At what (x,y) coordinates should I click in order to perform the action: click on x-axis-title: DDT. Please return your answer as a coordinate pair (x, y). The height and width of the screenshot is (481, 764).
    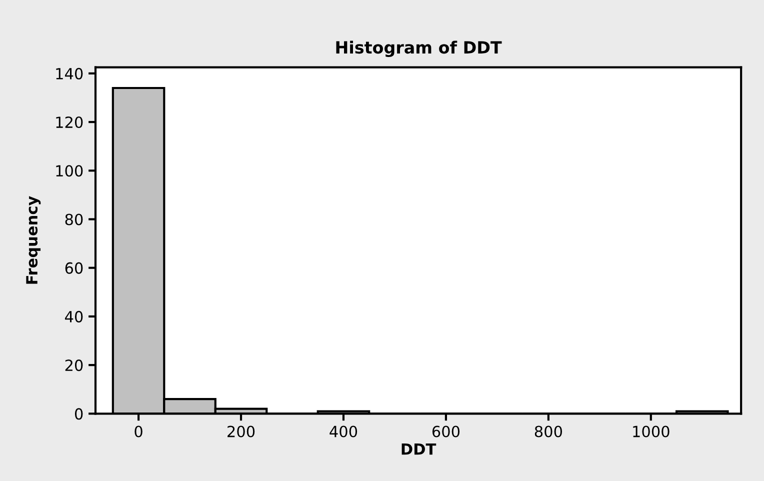
    Looking at the image, I should click on (419, 449).